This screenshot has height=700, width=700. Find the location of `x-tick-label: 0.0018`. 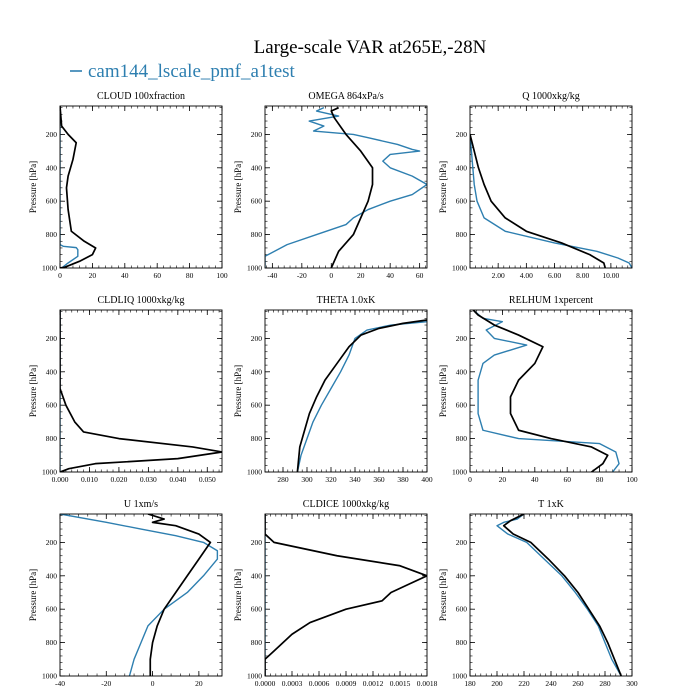

x-tick-label: 0.0018 is located at coordinates (427, 683).